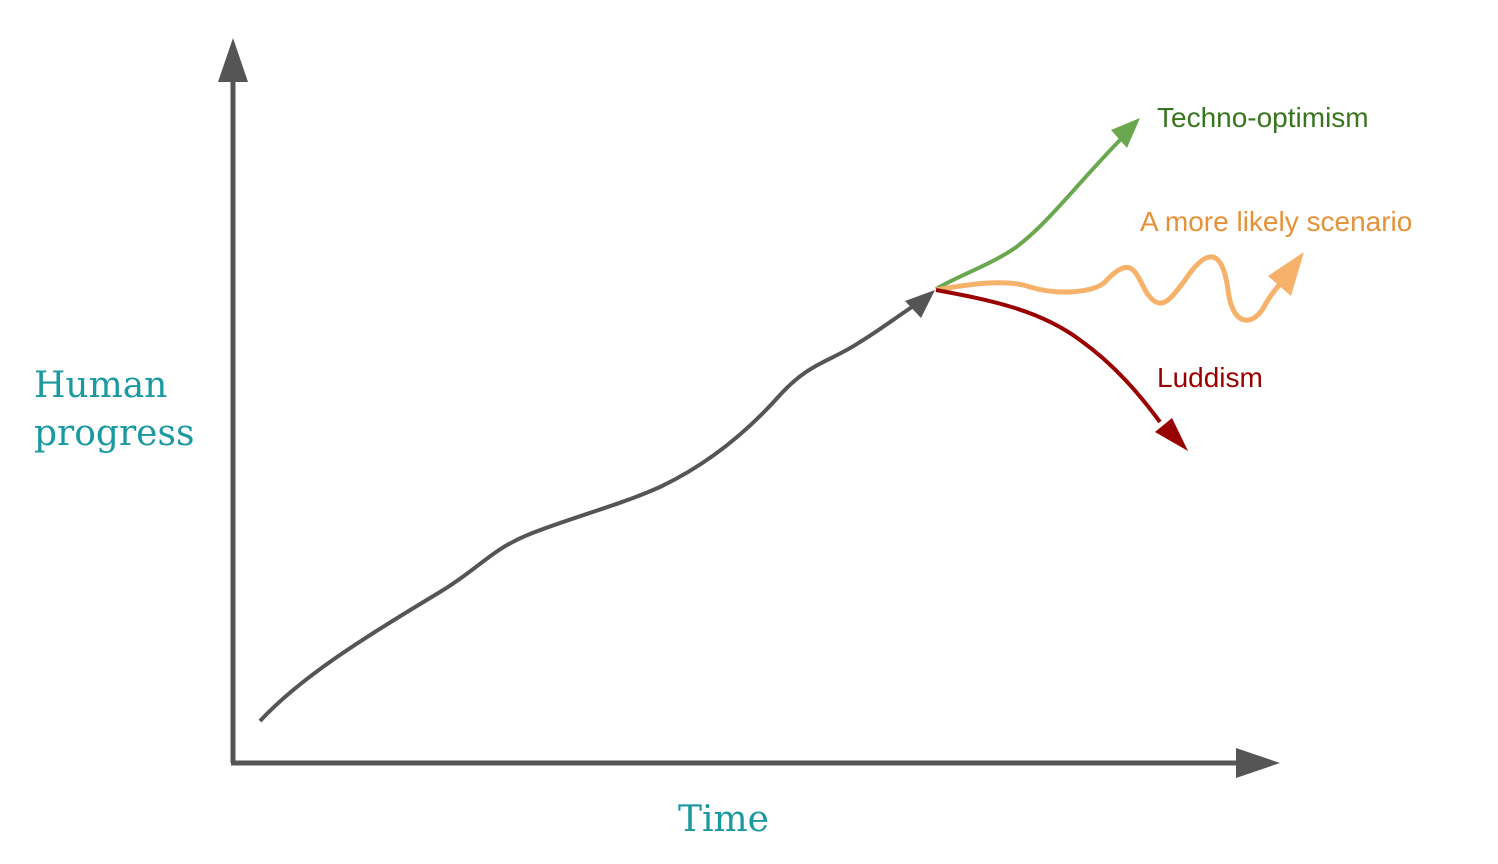 This screenshot has height=864, width=1498. What do you see at coordinates (1258, 763) in the screenshot?
I see `x-axis-arrow` at bounding box center [1258, 763].